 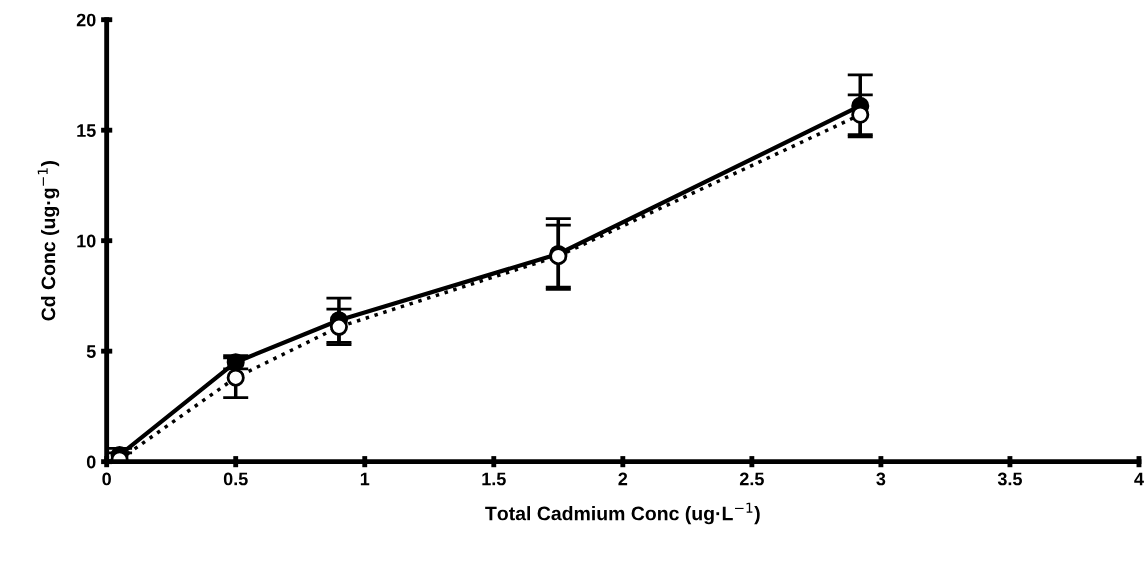 What do you see at coordinates (86, 20) in the screenshot?
I see `y-tick-label: 20` at bounding box center [86, 20].